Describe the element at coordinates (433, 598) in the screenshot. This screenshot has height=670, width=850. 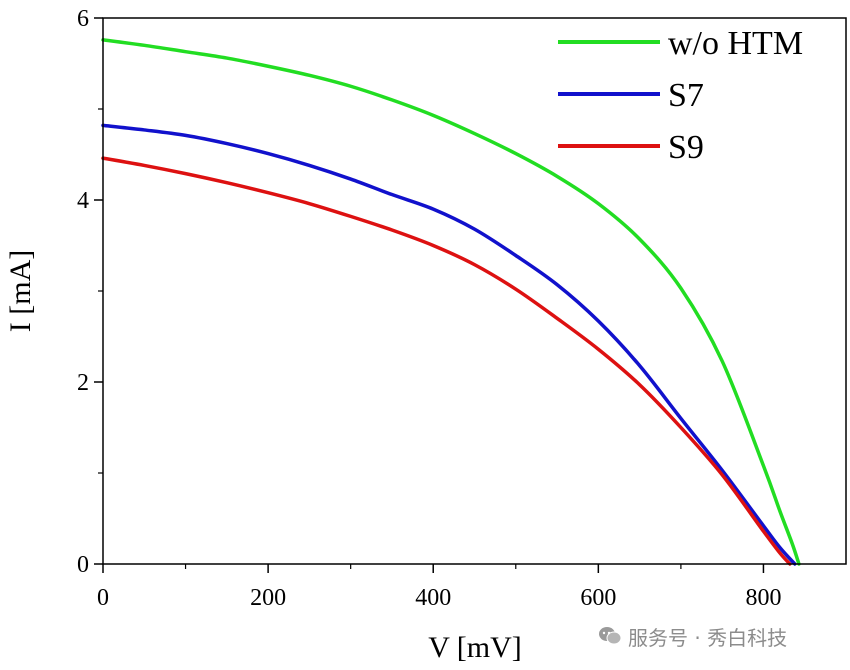
I see `x-tick-label: 400` at that location.